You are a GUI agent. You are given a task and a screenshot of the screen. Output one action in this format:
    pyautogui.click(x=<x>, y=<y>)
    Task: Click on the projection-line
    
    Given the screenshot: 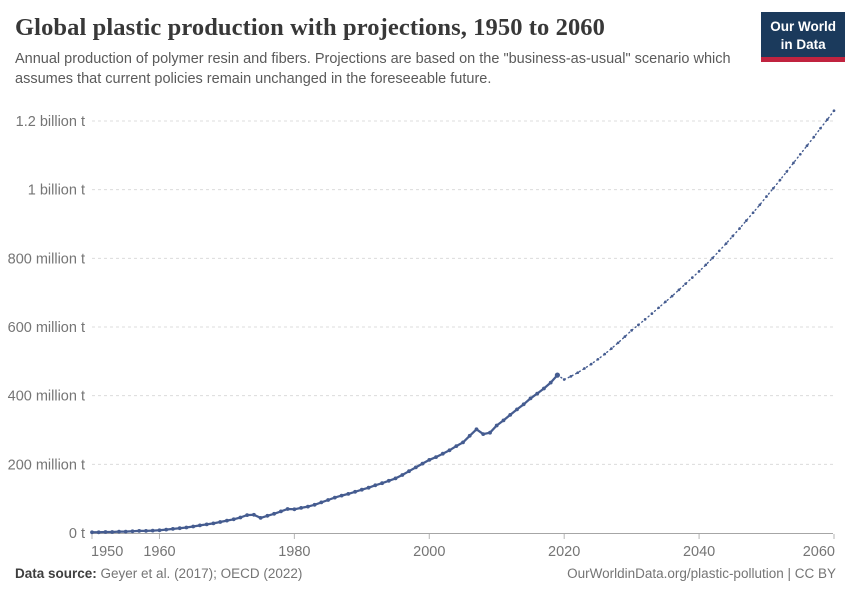 What is the action you would take?
    pyautogui.click(x=695, y=245)
    